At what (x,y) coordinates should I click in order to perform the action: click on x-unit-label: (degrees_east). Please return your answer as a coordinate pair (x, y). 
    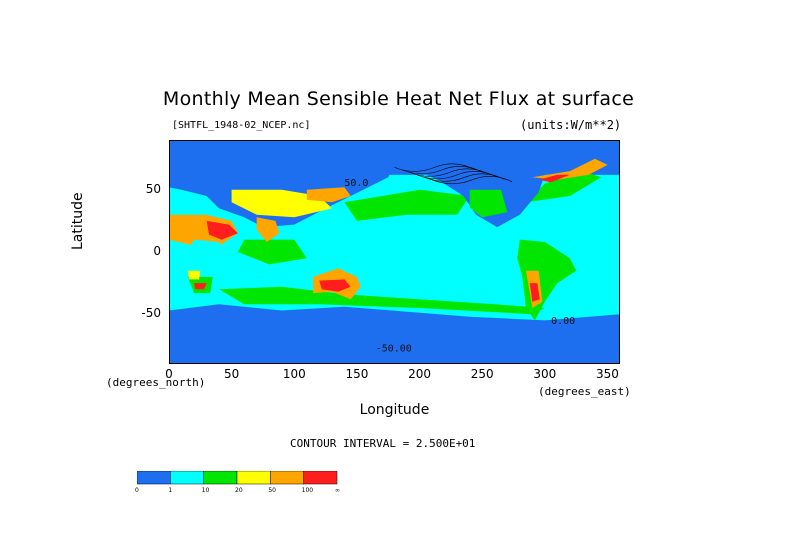
    Looking at the image, I should click on (584, 391).